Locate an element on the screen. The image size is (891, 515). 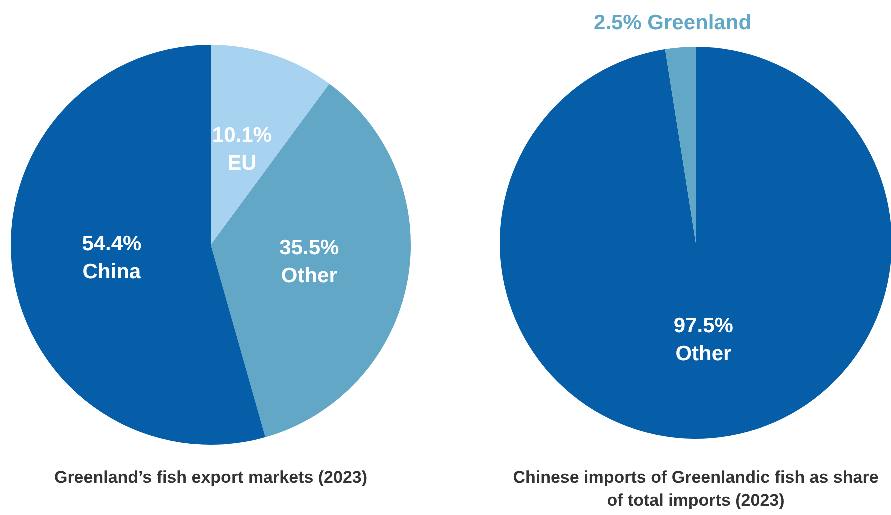
data-label: 10.1% is located at coordinates (242, 135).